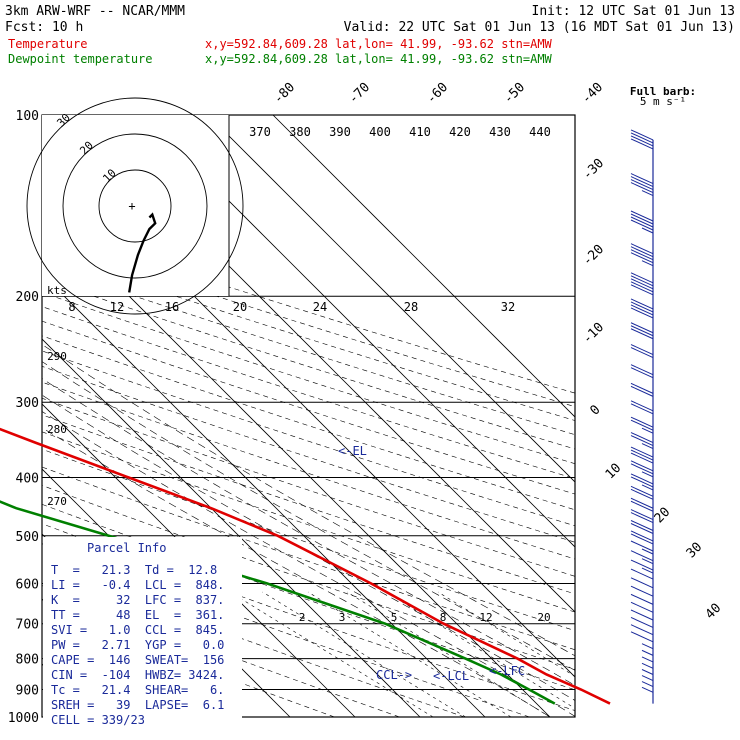 The width and height of the screenshot is (740, 740). What do you see at coordinates (137, 690) in the screenshot?
I see `parcel-info-row: Tc = 21.4 SHEAR= 6.` at bounding box center [137, 690].